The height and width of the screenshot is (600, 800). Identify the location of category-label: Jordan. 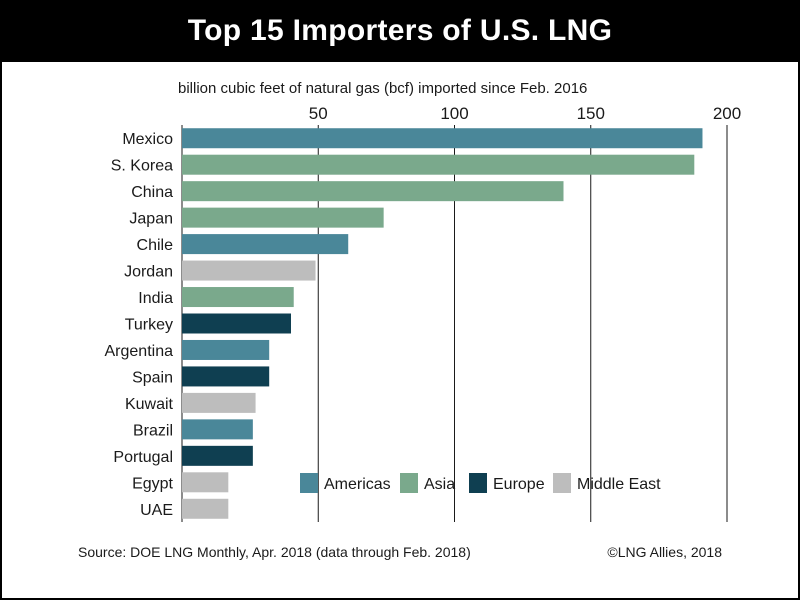
(148, 272).